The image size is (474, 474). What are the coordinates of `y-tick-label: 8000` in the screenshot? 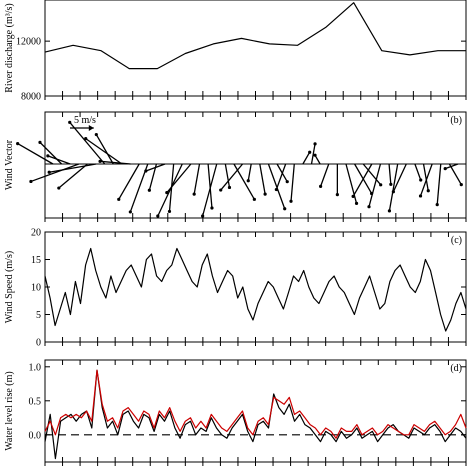 It's located at (31, 97).